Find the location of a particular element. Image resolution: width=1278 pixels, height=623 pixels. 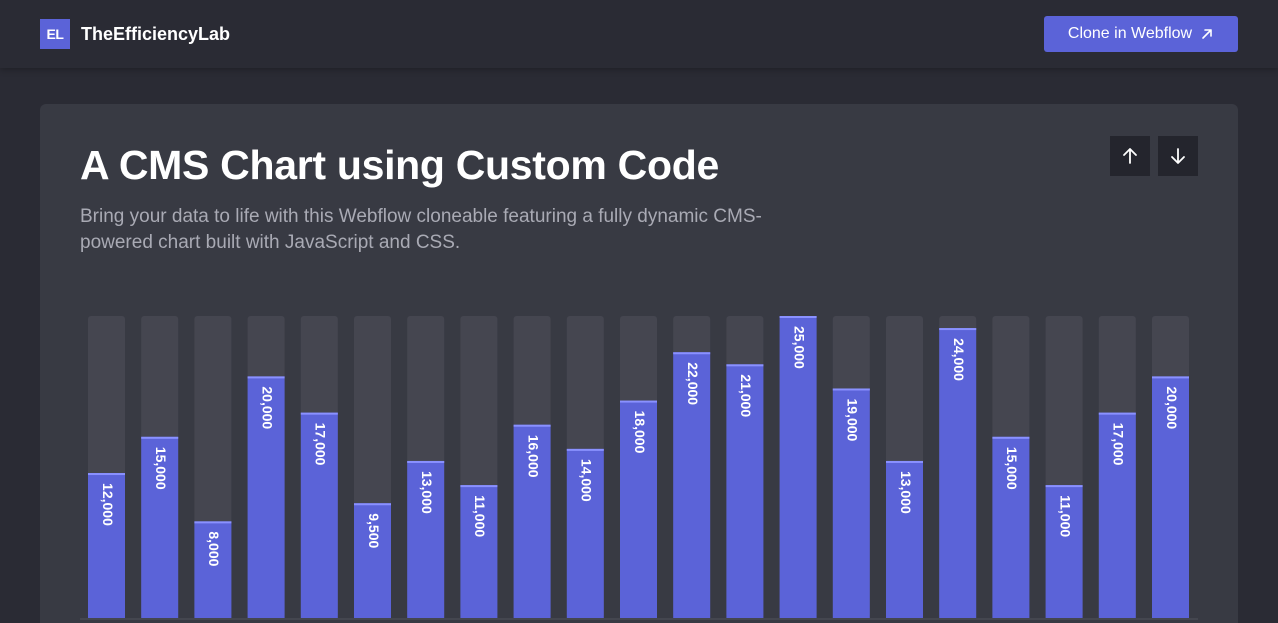

bar-label: 25,000 is located at coordinates (799, 347).